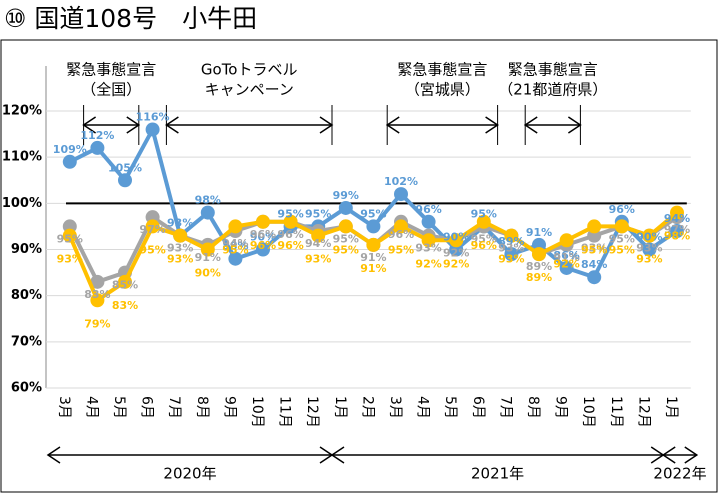  What do you see at coordinates (249, 90) in the screenshot?
I see `annotation: キャンペーン` at bounding box center [249, 90].